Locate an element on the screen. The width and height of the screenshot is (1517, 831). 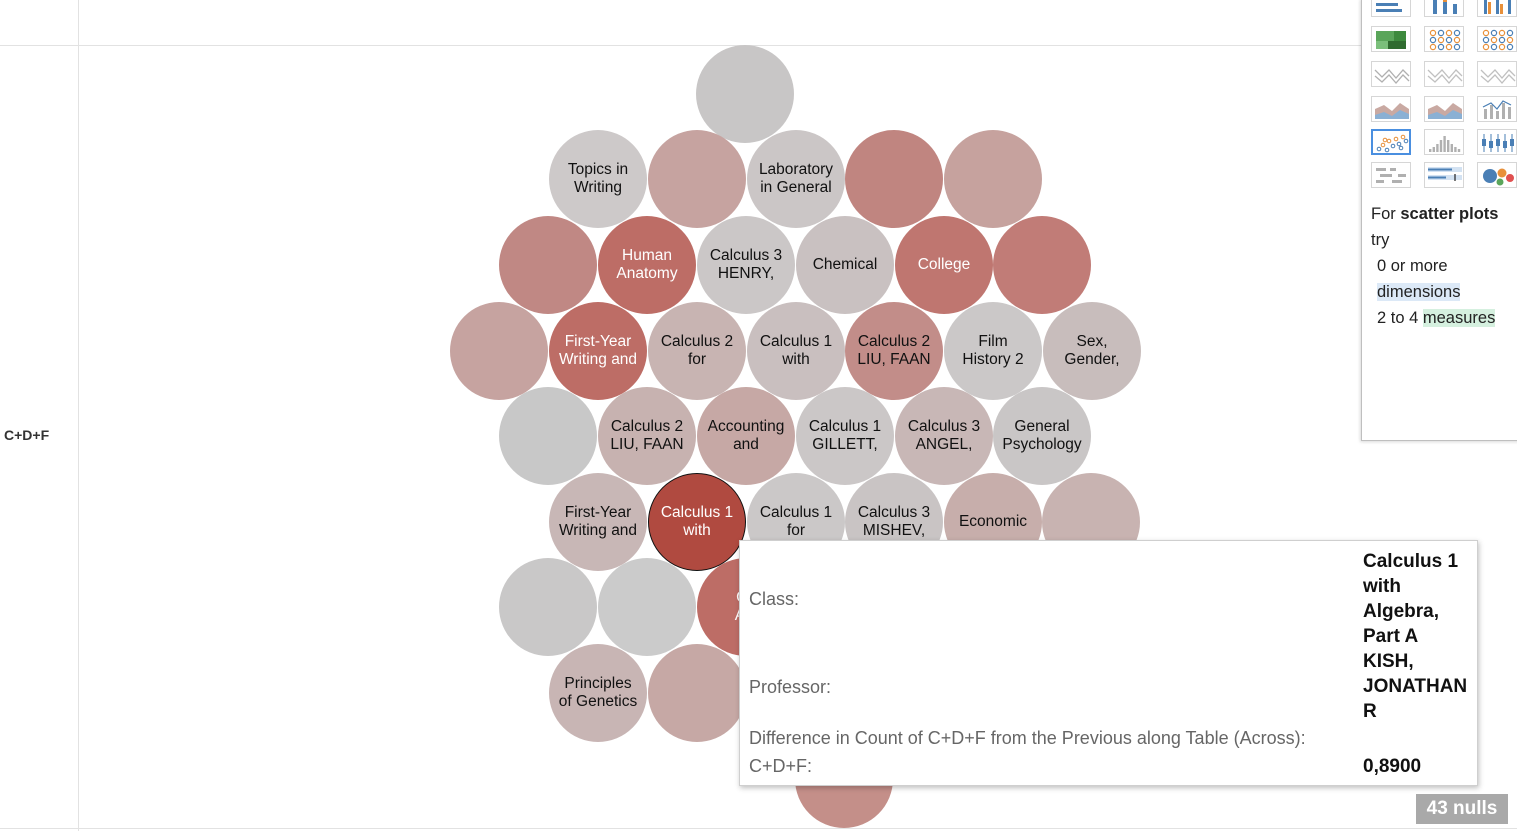
bubble-label: Accounting and is located at coordinates (746, 435).